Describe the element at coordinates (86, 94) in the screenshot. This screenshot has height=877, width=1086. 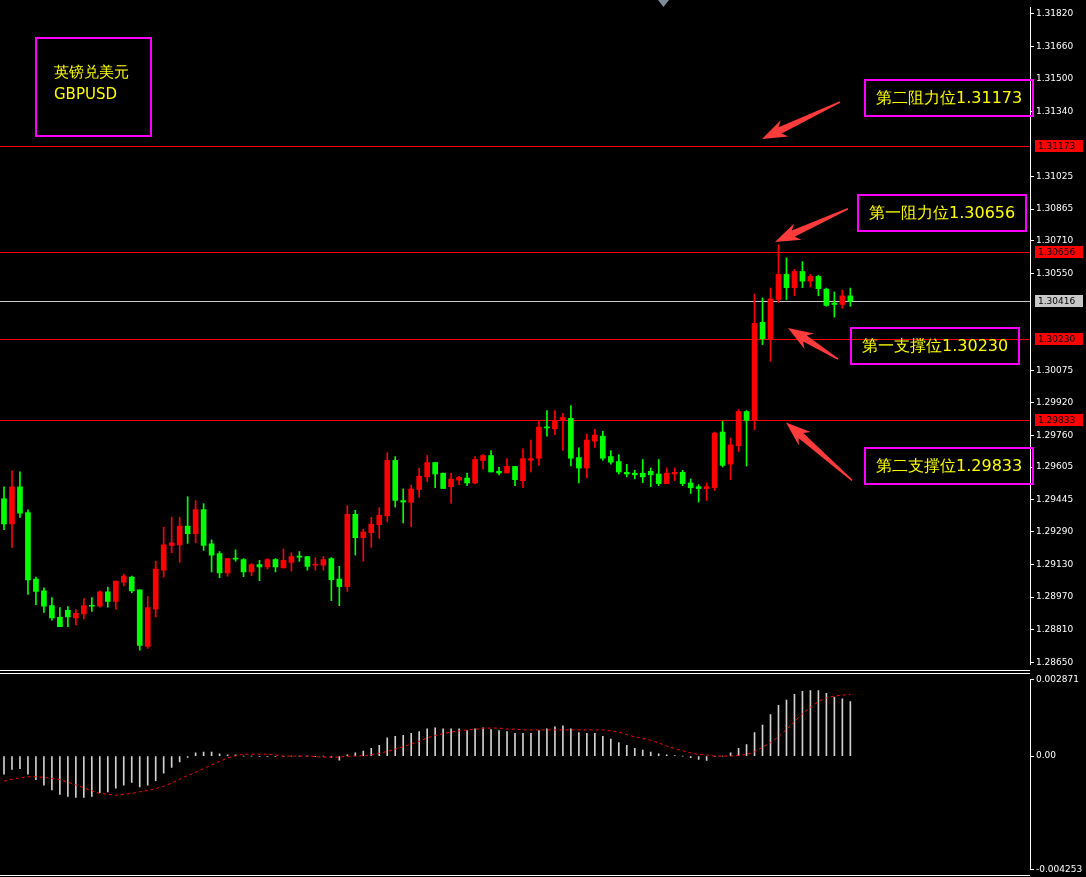
I see `text: GBPUSD` at that location.